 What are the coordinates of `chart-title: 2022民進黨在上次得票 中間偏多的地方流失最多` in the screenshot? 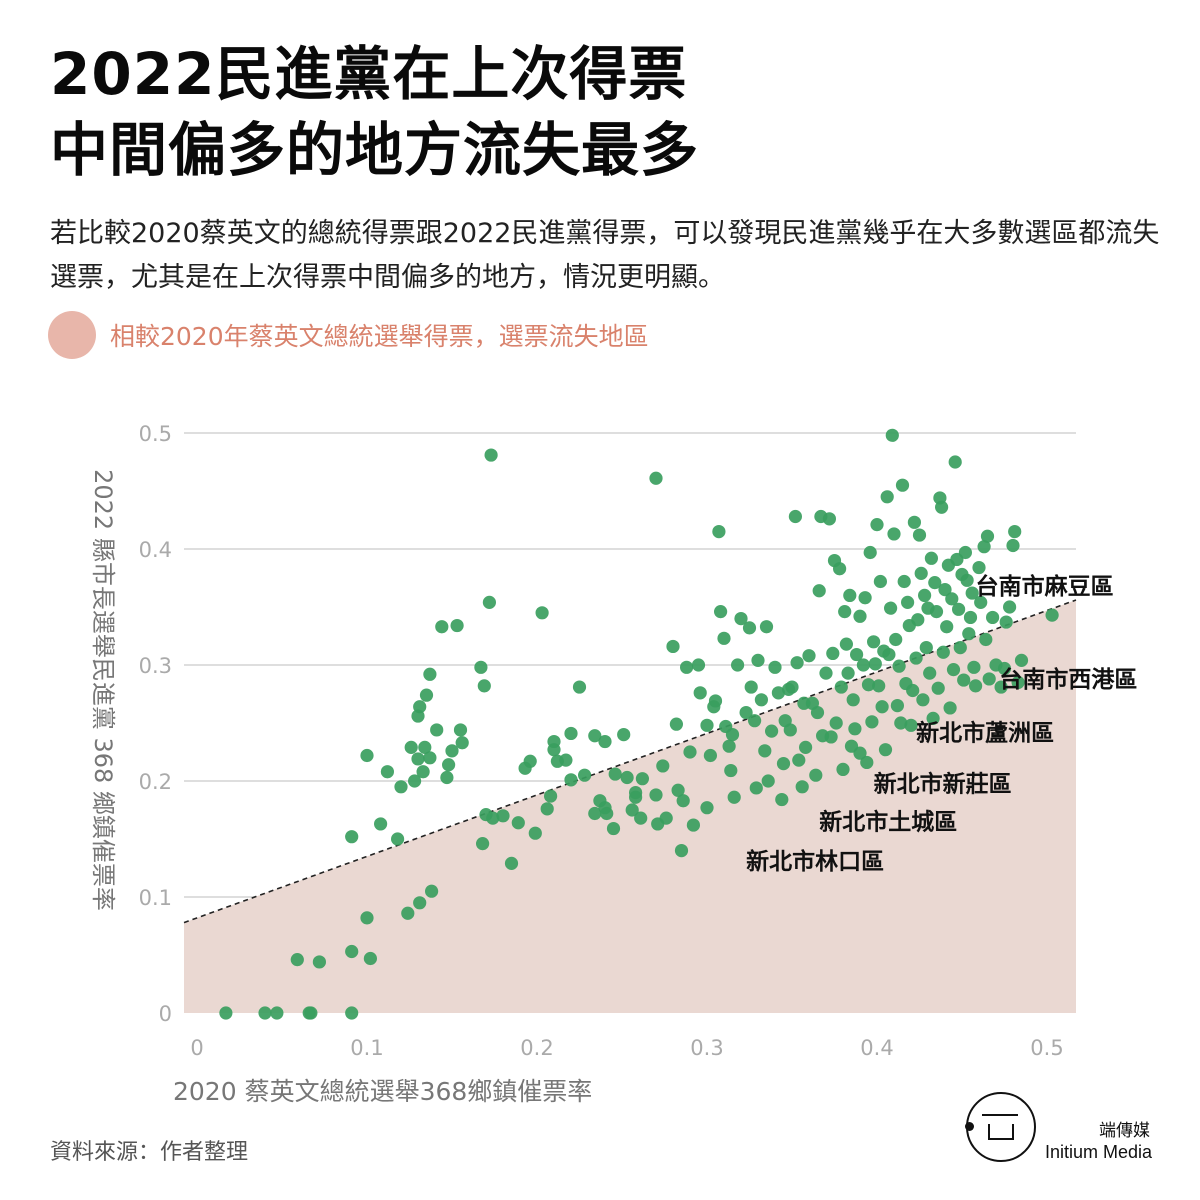 It's located at (374, 112).